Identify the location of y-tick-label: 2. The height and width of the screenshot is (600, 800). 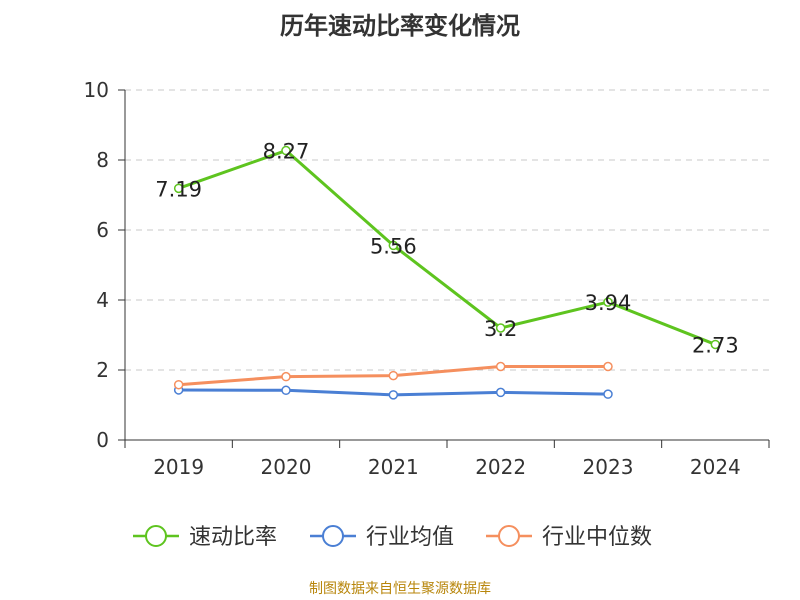
(102, 370).